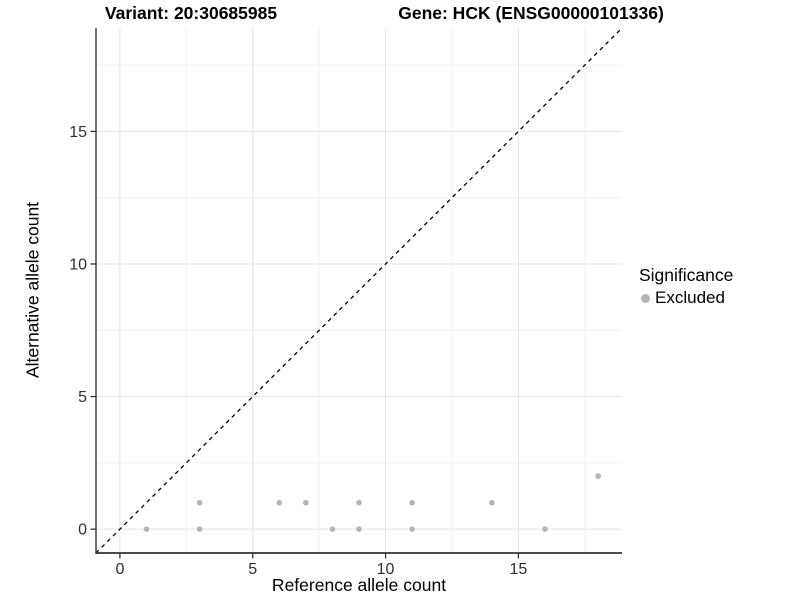 The width and height of the screenshot is (800, 600). I want to click on y-tick-label: 10, so click(78, 264).